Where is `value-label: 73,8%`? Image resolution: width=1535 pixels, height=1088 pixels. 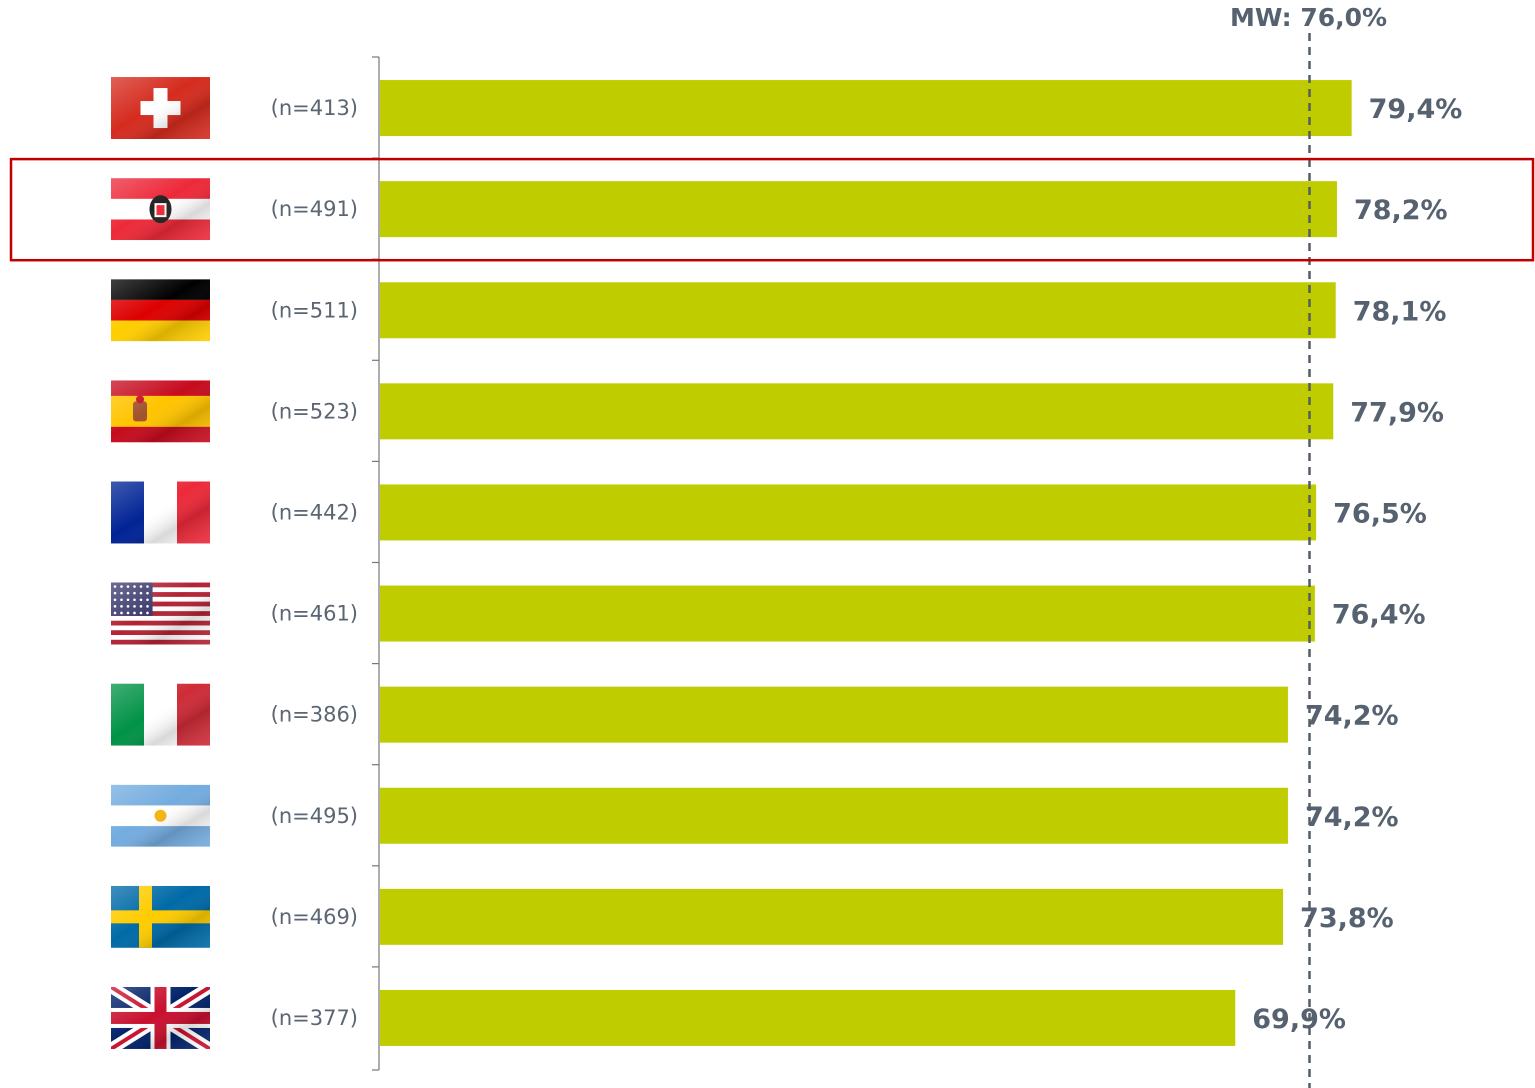
value-label: 73,8% is located at coordinates (1347, 918).